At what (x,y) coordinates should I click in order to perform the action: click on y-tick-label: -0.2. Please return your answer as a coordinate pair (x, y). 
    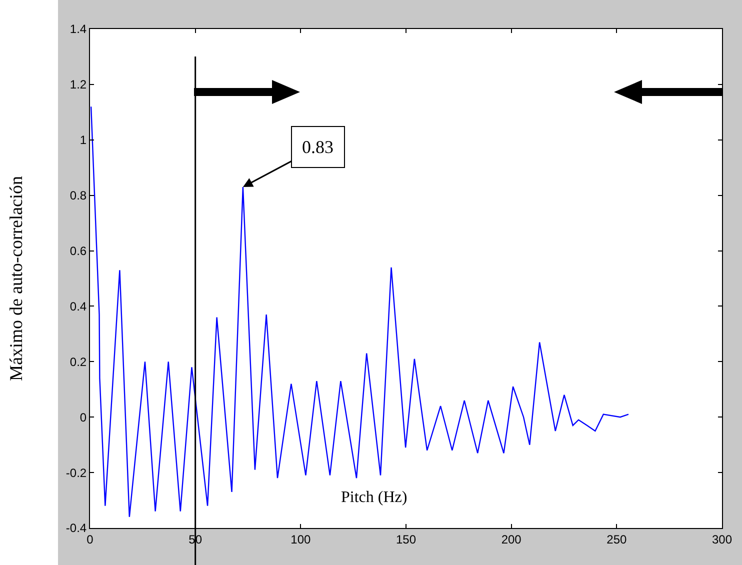
    Looking at the image, I should click on (76, 473).